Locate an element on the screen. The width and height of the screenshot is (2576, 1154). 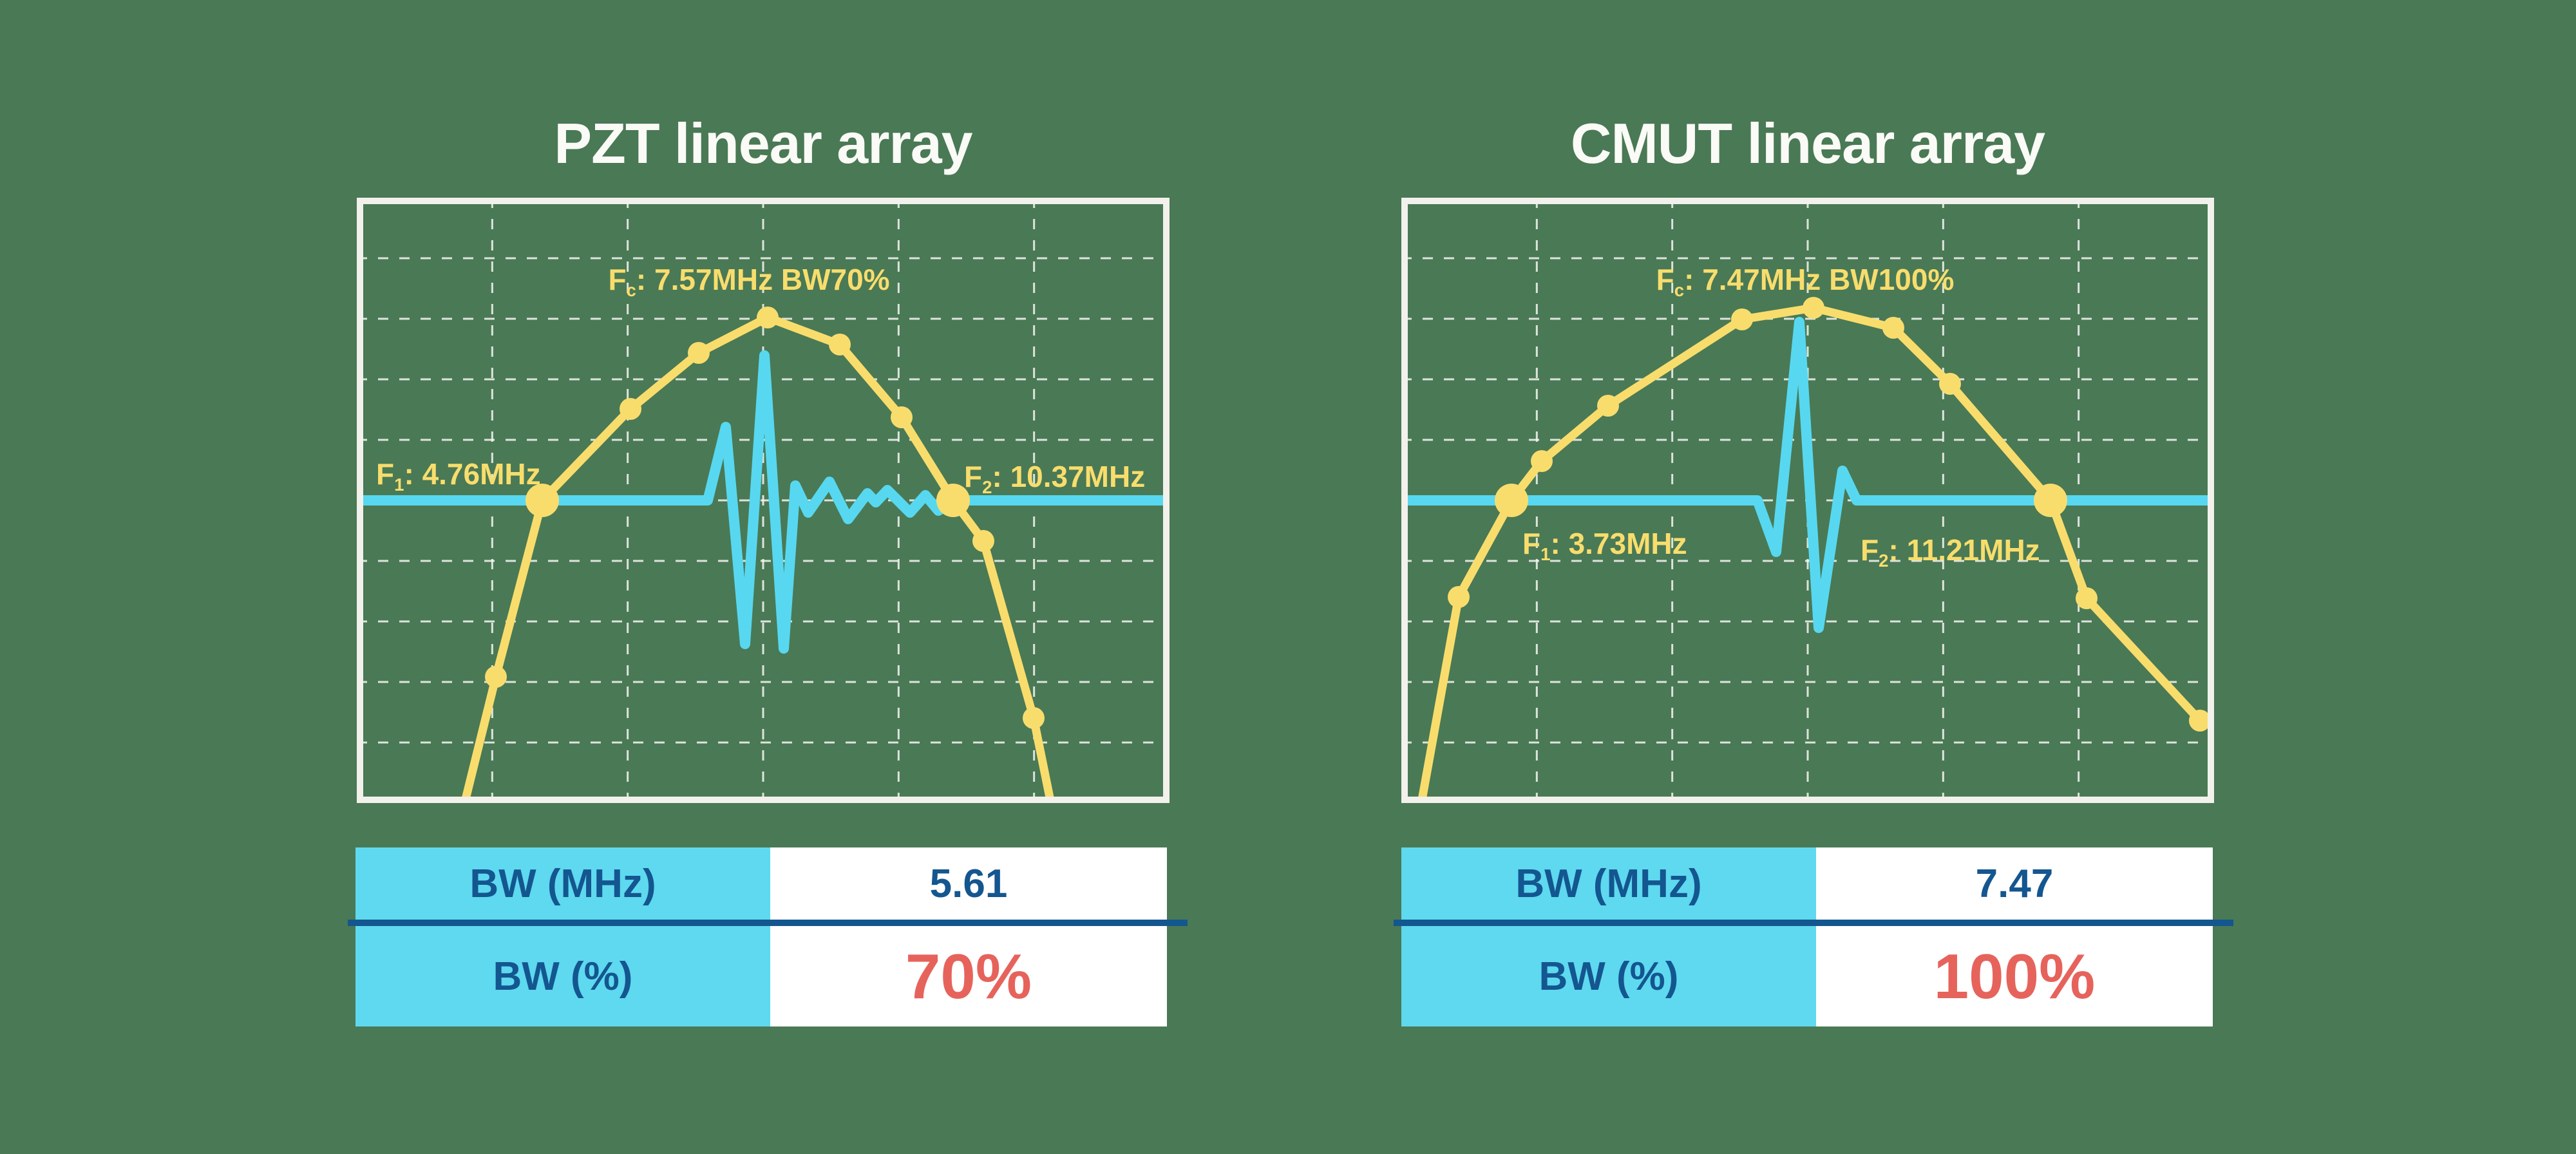
pzt-bw-mhz-label: BW (MHz) is located at coordinates (562, 884).